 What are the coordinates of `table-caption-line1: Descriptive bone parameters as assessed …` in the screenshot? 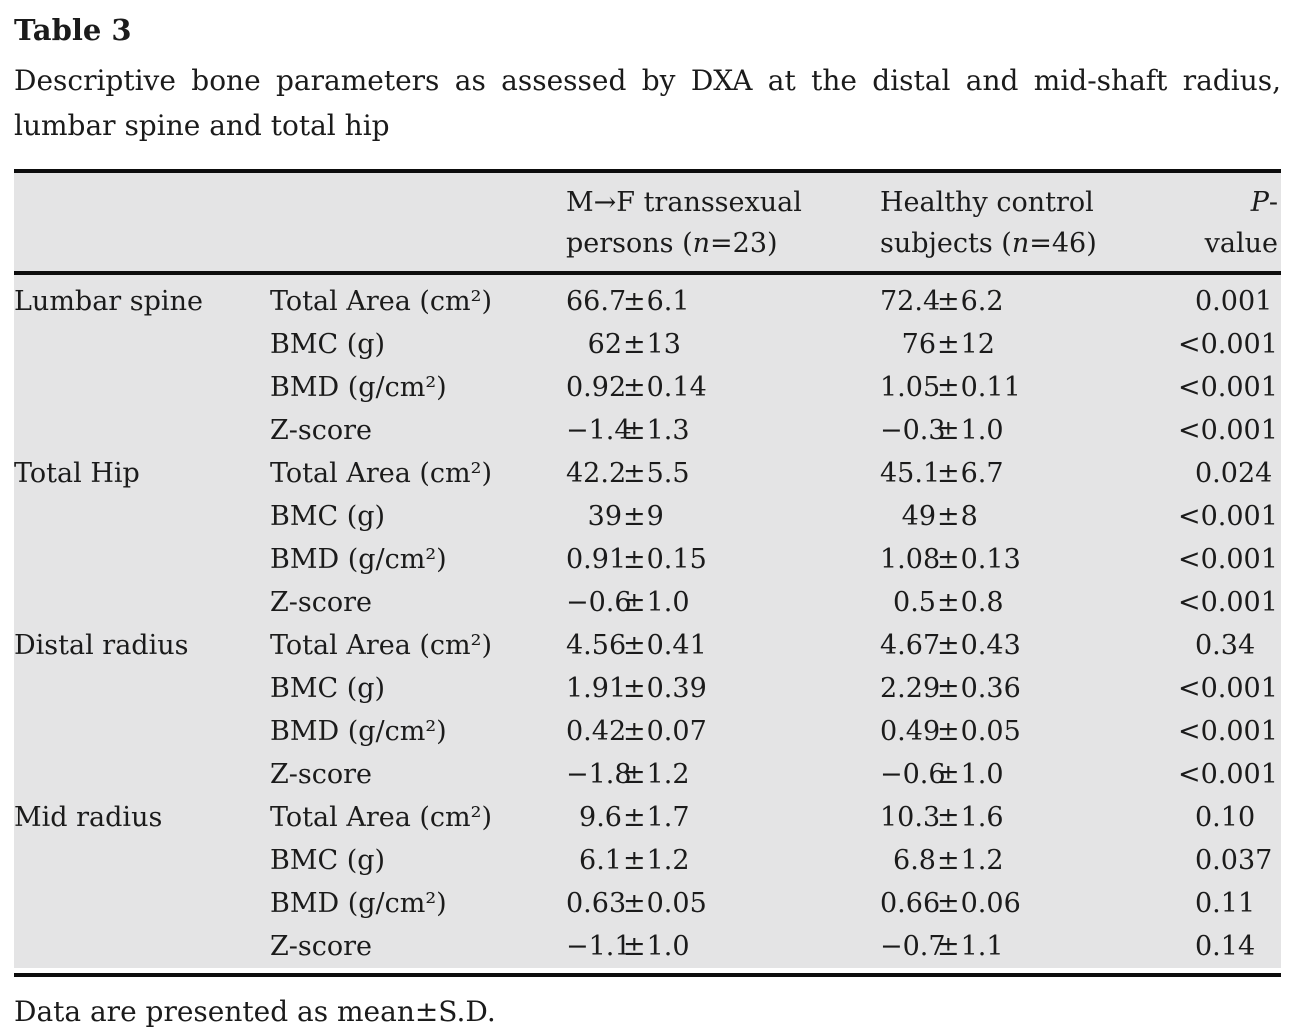 It's located at (647, 80).